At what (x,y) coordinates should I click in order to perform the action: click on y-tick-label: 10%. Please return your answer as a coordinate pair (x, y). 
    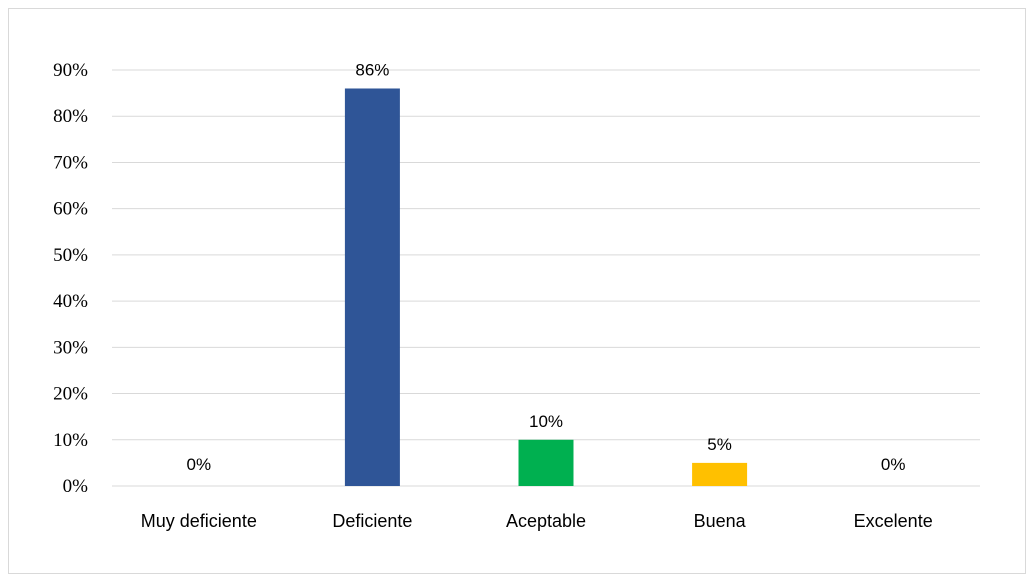
    Looking at the image, I should click on (70, 440).